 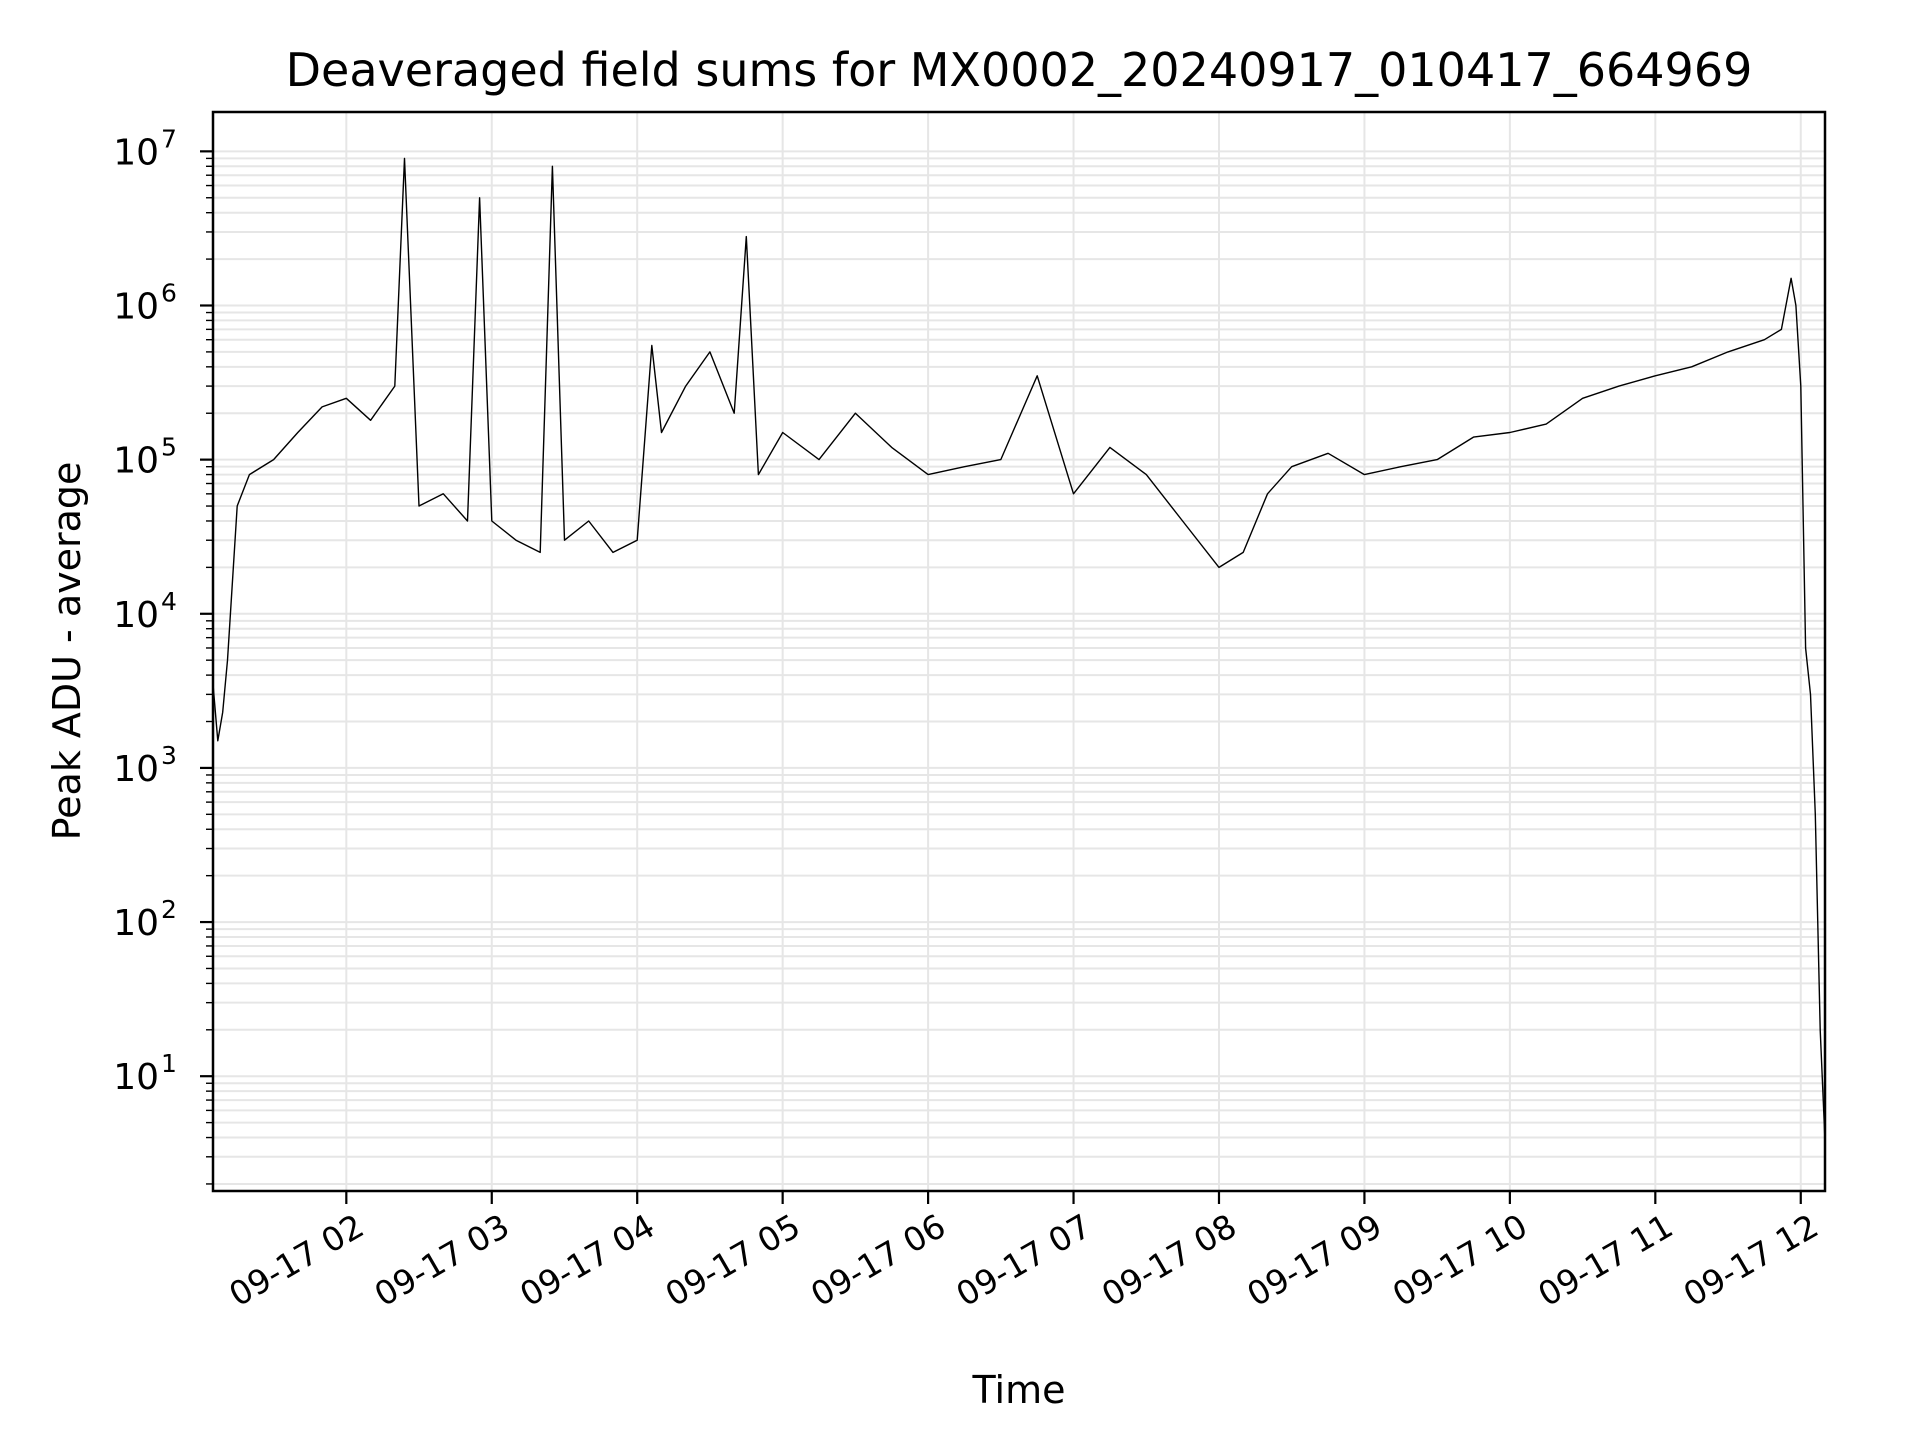 I want to click on x-tick-label: 09-17 05, so click(x=733, y=1260).